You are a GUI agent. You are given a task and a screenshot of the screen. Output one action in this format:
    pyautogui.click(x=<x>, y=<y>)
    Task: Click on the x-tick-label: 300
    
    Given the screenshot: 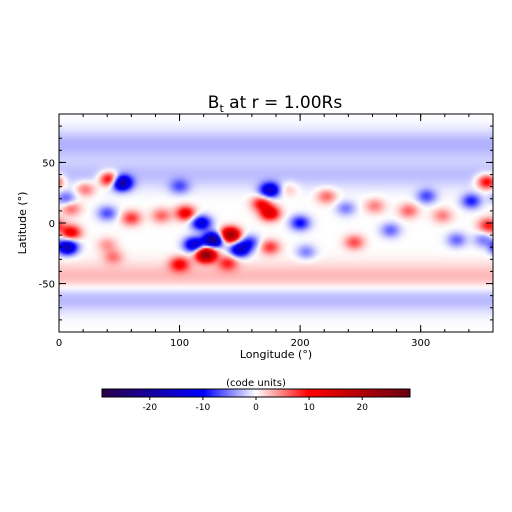 What is the action you would take?
    pyautogui.click(x=420, y=343)
    